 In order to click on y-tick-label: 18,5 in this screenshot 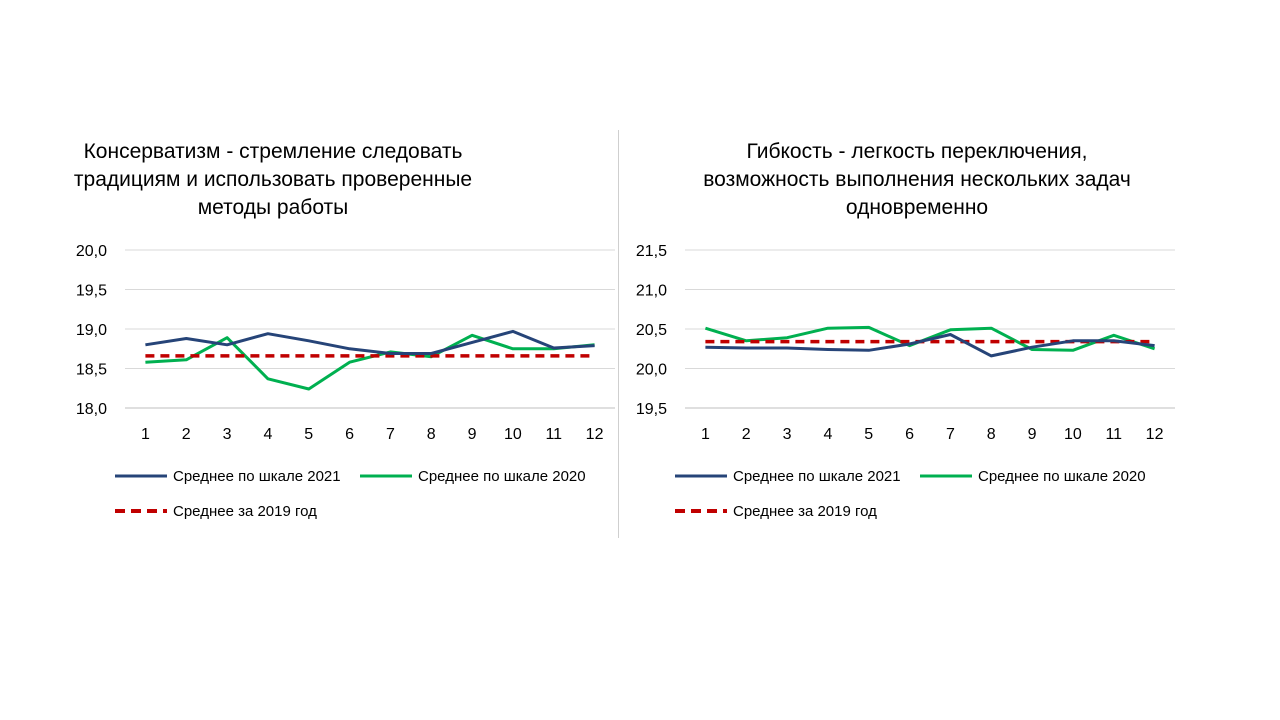, I will do `click(91, 370)`.